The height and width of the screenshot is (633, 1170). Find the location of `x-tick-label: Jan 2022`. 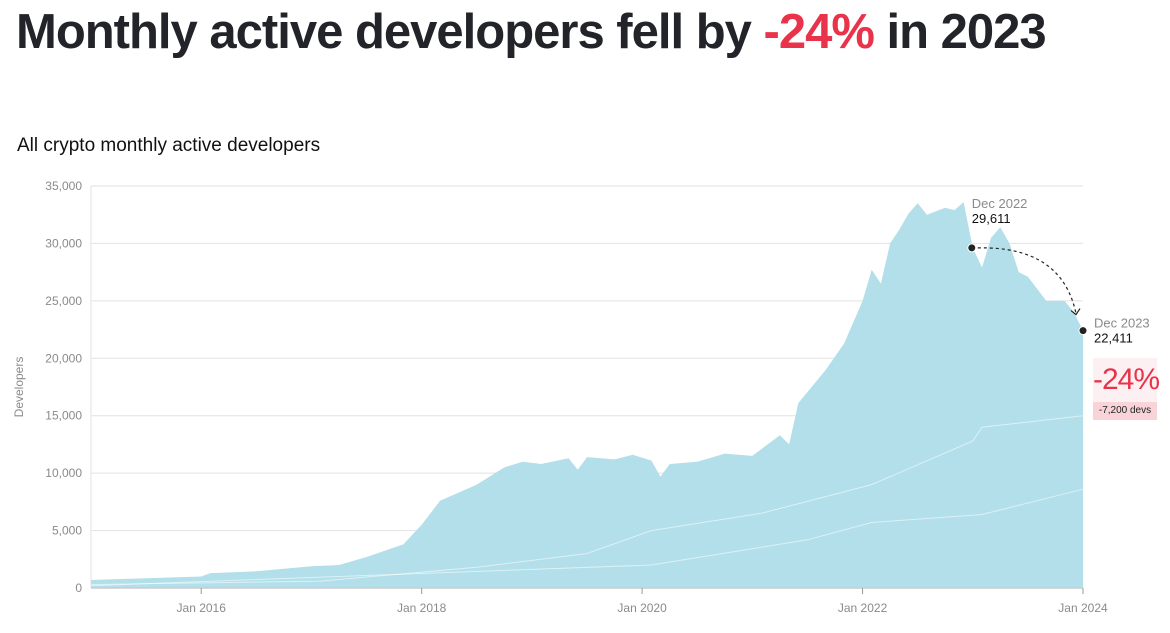

x-tick-label: Jan 2022 is located at coordinates (863, 608).